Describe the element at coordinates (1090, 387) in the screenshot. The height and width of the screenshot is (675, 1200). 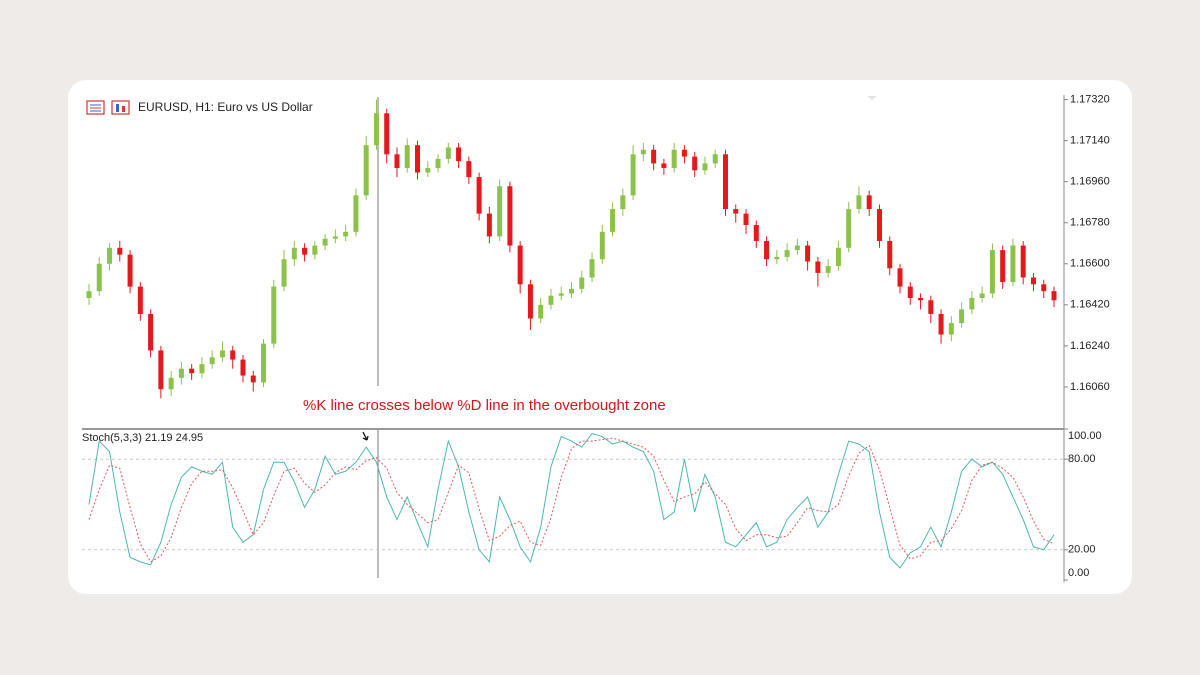
I see `y-tick-label: 1.16060` at that location.